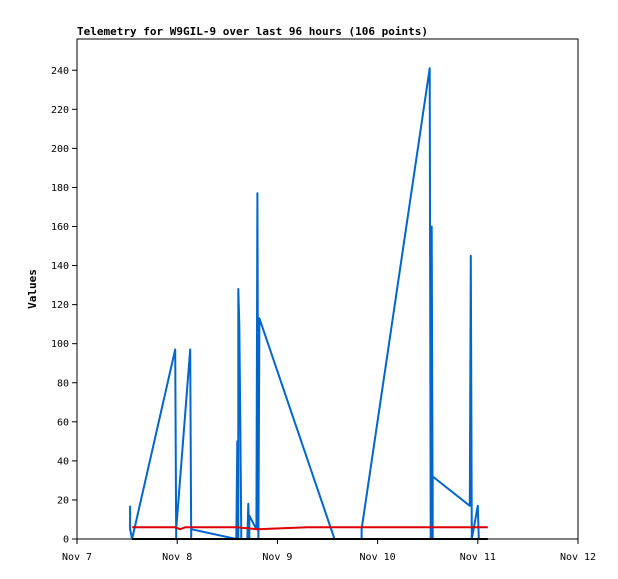  Describe the element at coordinates (63, 500) in the screenshot. I see `y-tick-label: 20` at that location.